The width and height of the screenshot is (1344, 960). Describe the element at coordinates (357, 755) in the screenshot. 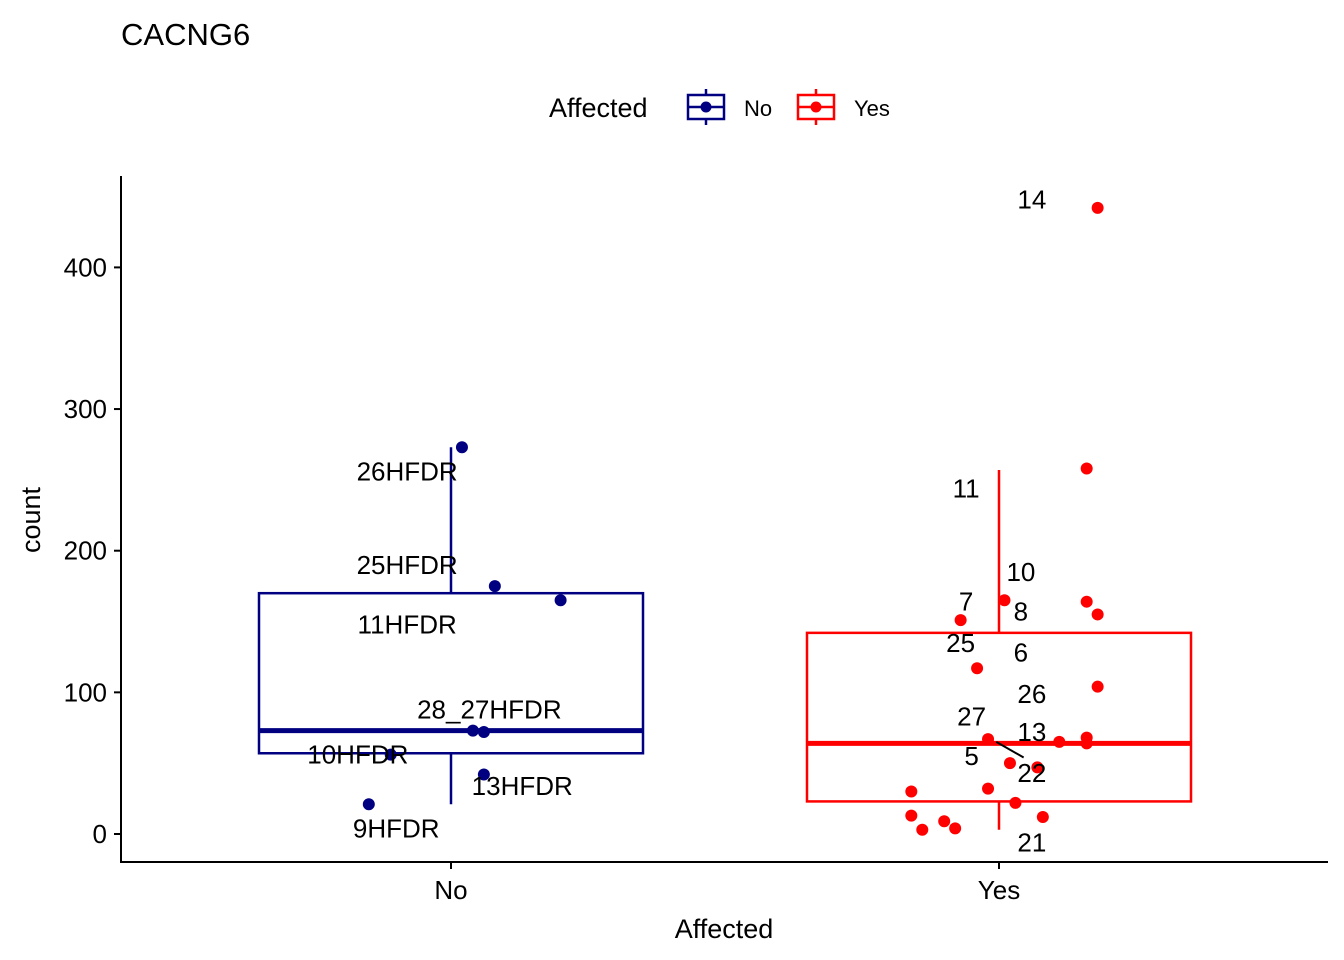

I see `point-label: 10HFDR` at that location.